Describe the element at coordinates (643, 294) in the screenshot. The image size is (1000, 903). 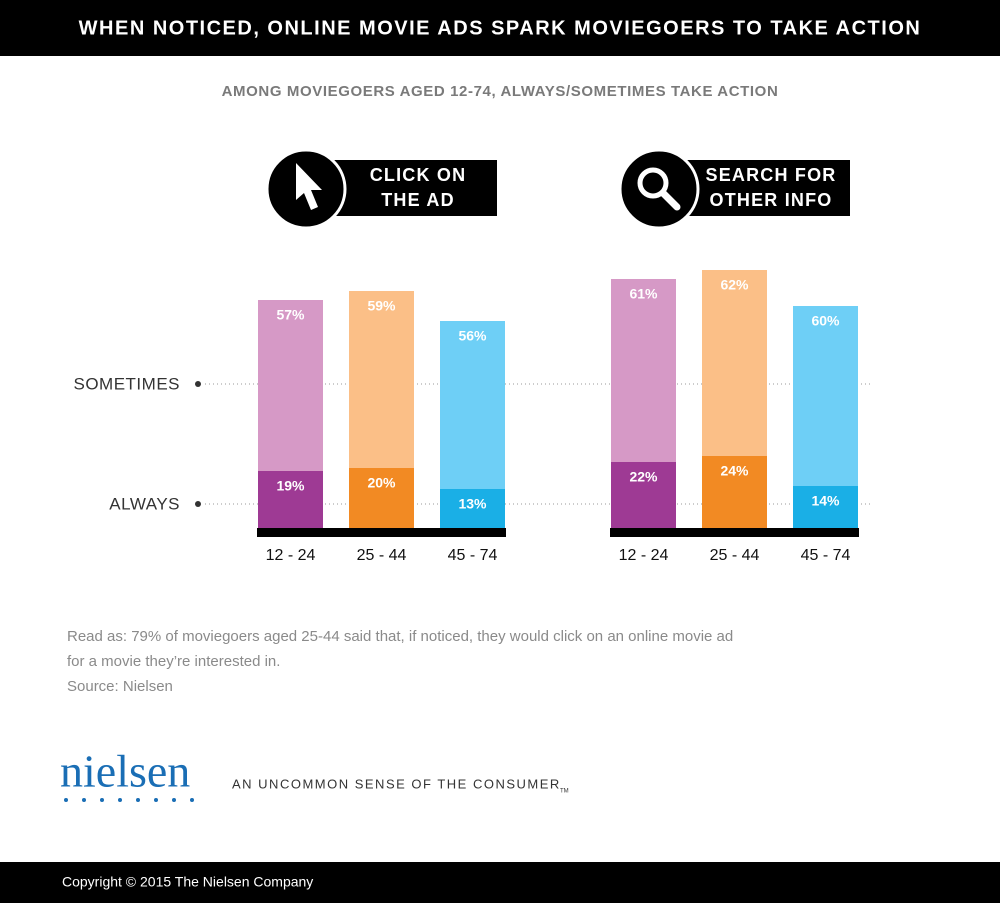
I see `value-label: 61%` at that location.